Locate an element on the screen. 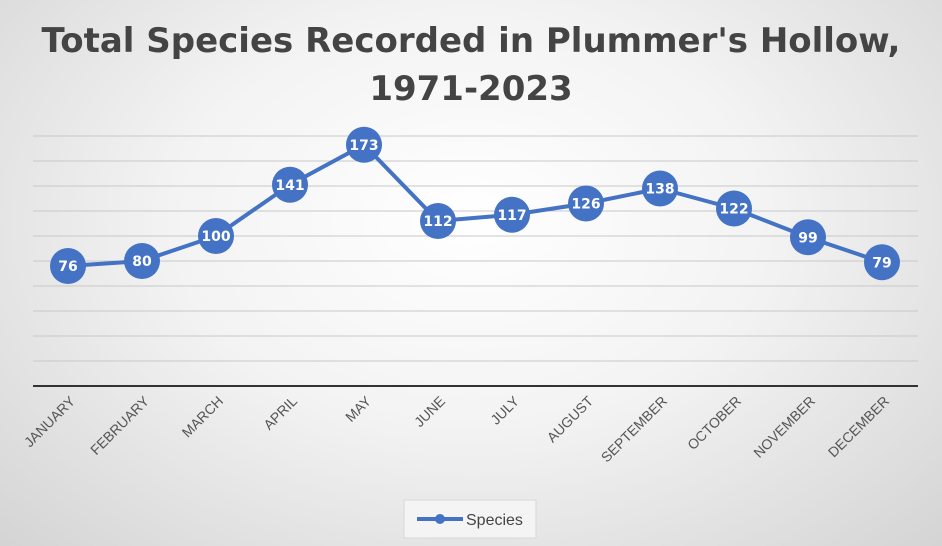 Image resolution: width=942 pixels, height=546 pixels. data-label: 76 is located at coordinates (67, 267).